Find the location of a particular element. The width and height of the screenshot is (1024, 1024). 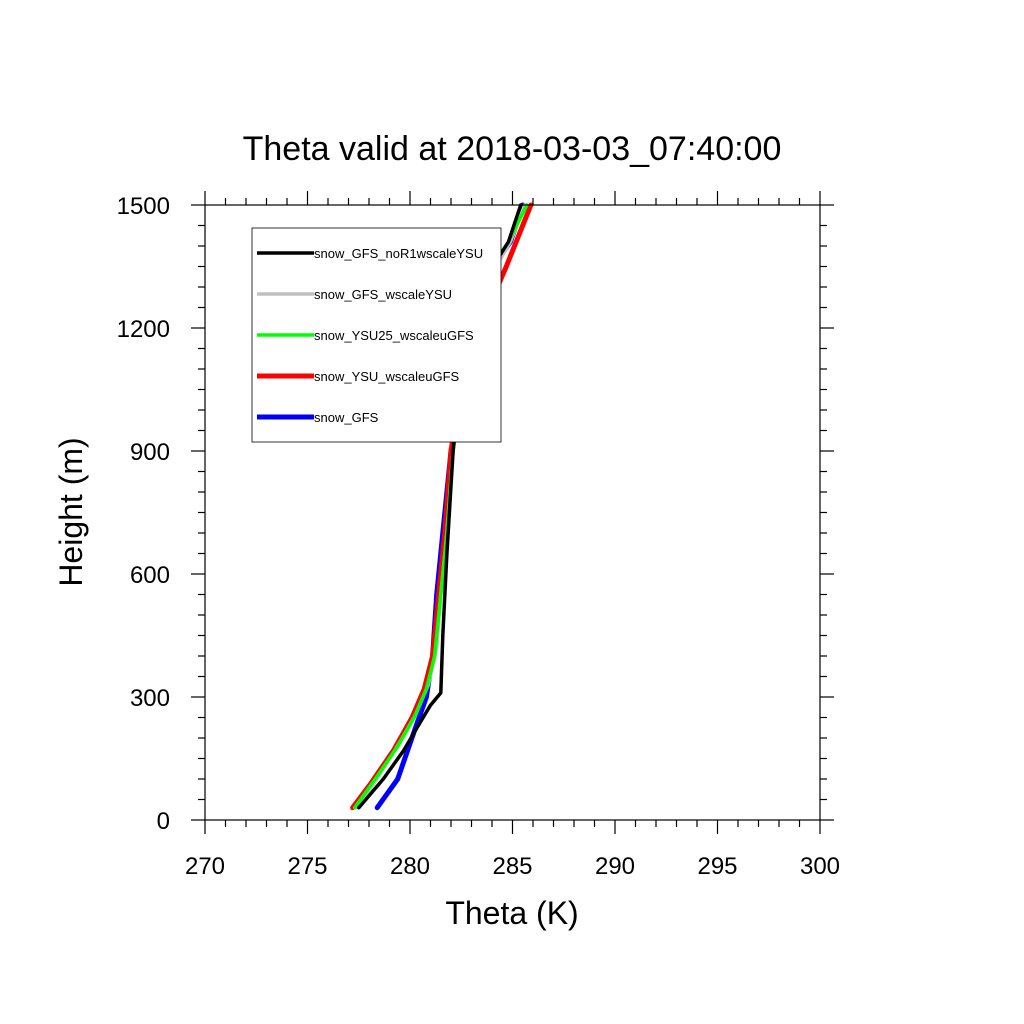

y-tick-labels: 0 300 600 900 1200 1500 is located at coordinates (143, 514).